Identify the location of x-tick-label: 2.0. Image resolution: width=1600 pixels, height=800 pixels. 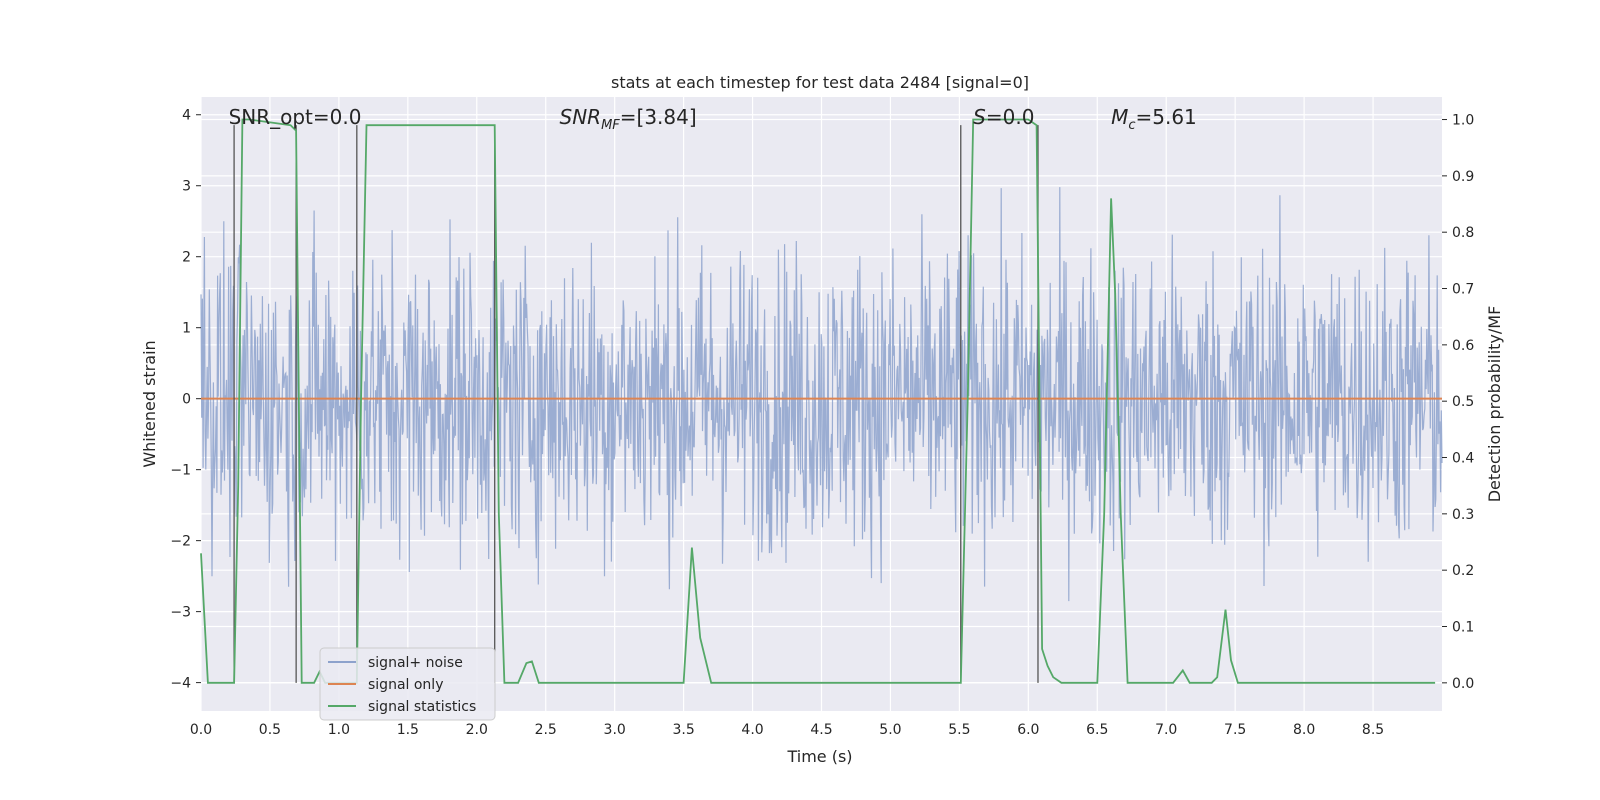
(477, 730).